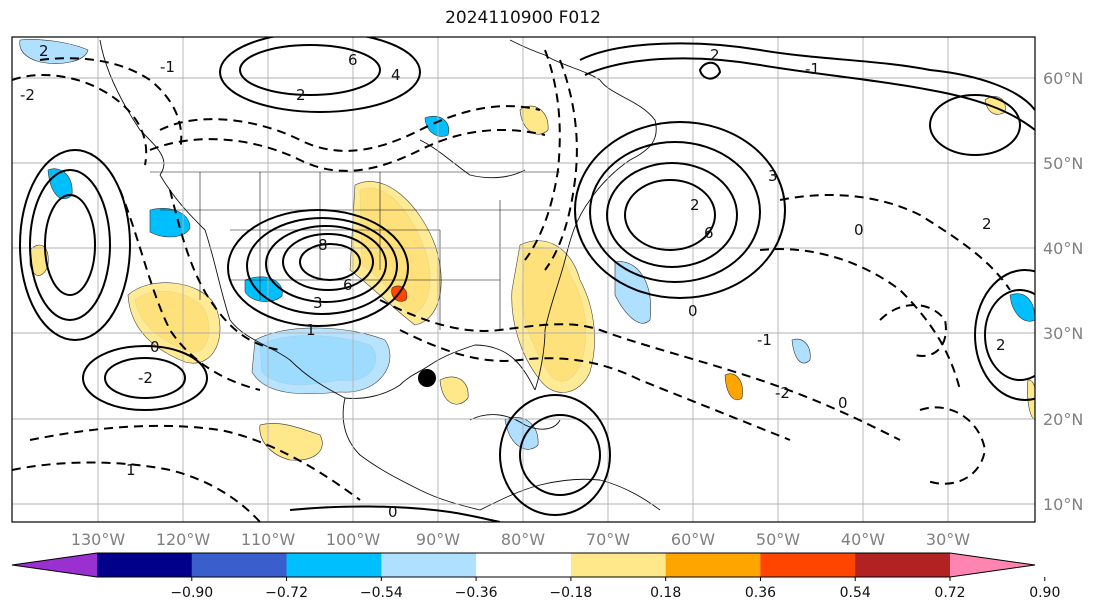  Describe the element at coordinates (170, 223) in the screenshot. I see `shade-negative-west` at that location.